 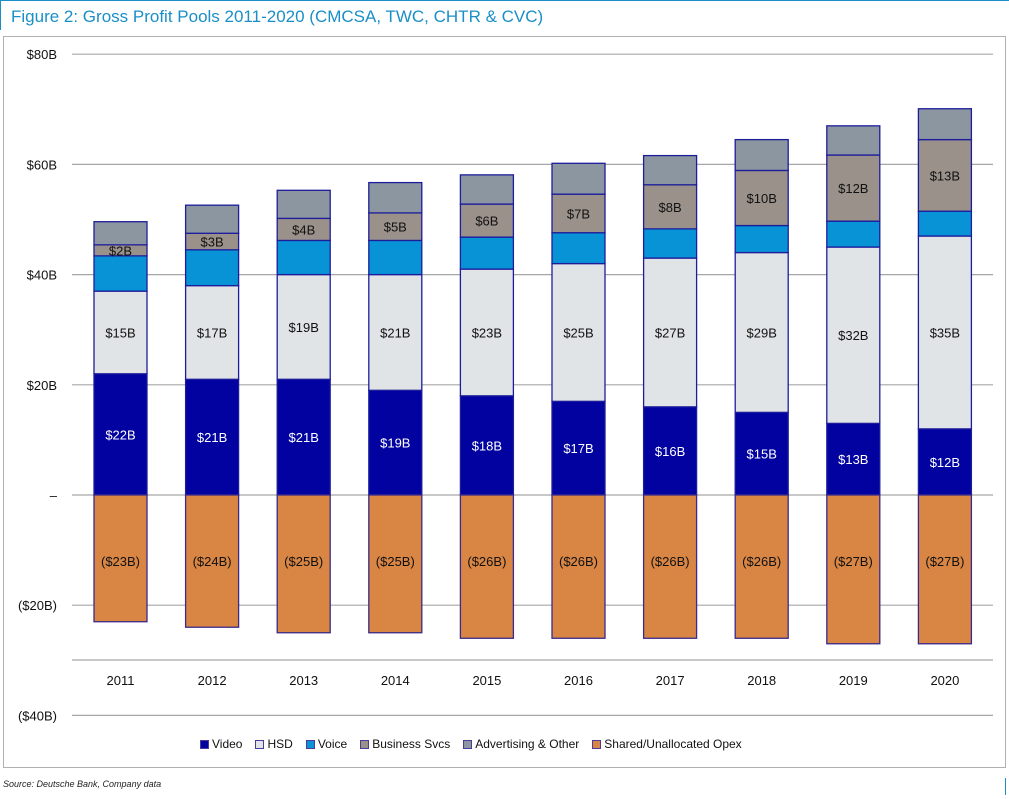 I want to click on legend-item: Video, so click(x=221, y=744).